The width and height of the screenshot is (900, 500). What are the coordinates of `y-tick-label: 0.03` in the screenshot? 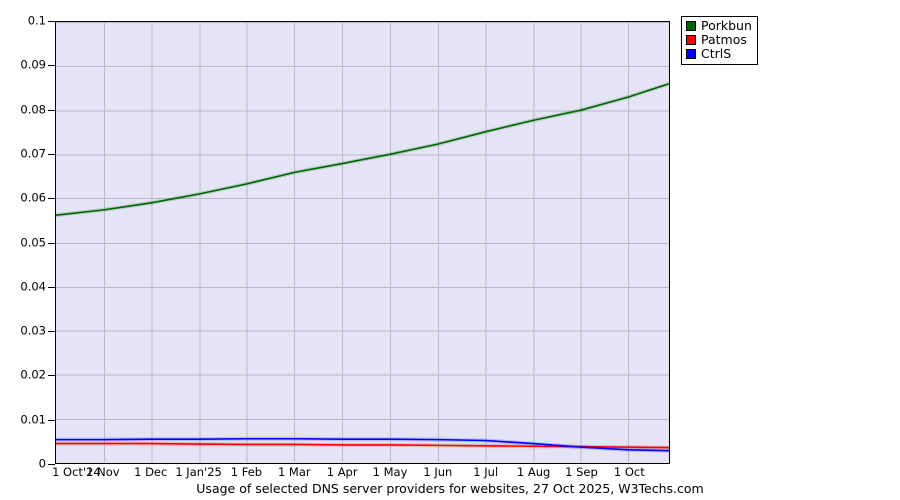 It's located at (33, 330).